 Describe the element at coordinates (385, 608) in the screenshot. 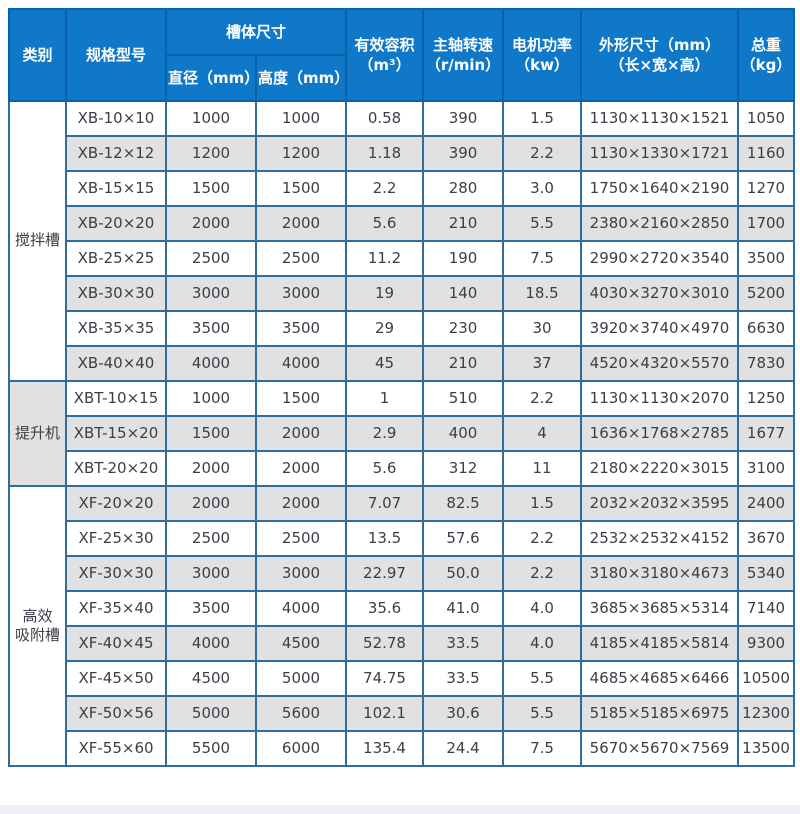

I see `volume-cell: 35.6` at that location.